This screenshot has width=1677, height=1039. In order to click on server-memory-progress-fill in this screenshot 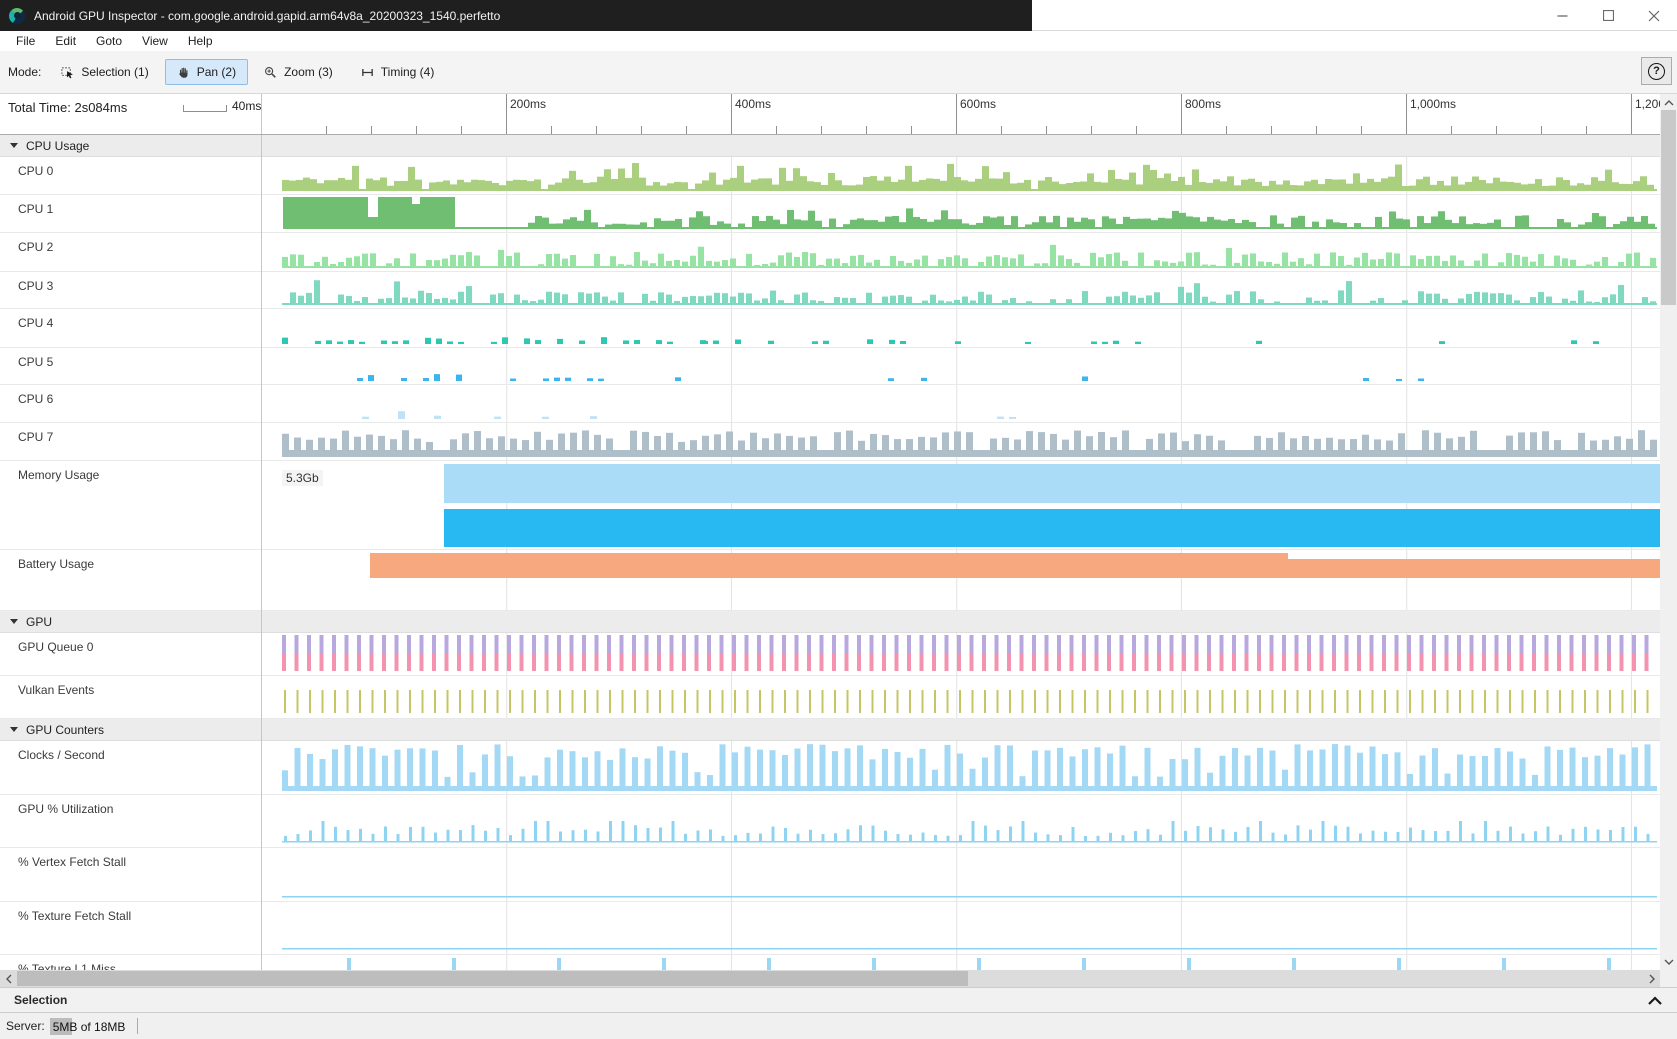, I will do `click(60, 1026)`.